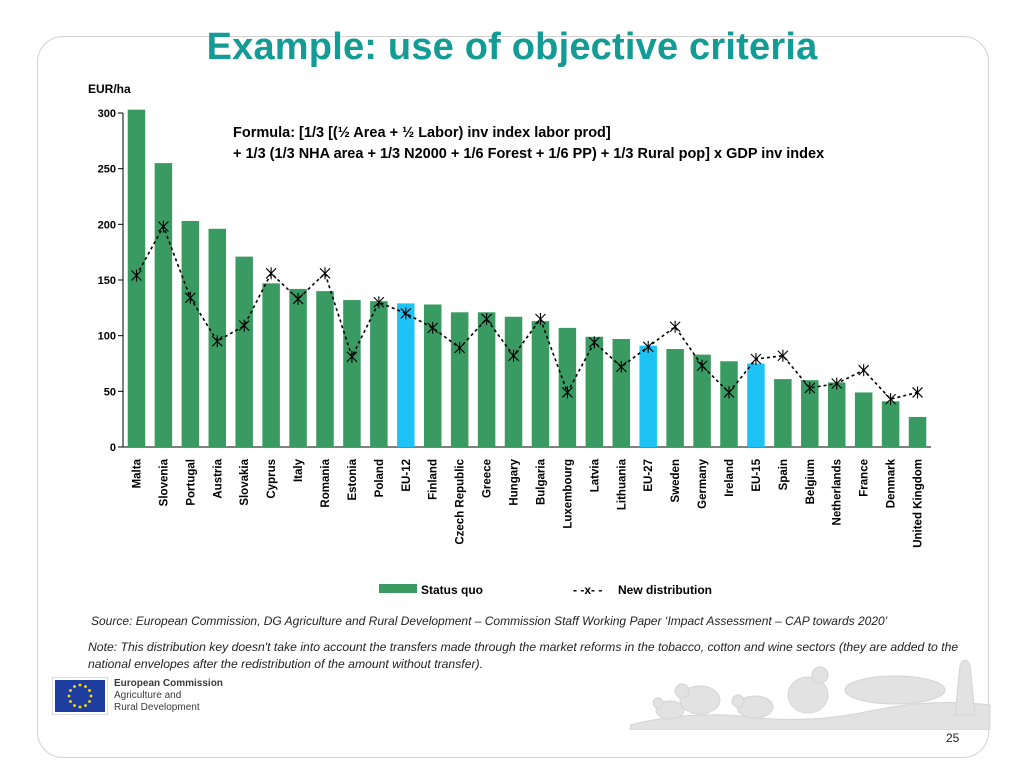  What do you see at coordinates (191, 482) in the screenshot?
I see `x-tick-label-portugal: Portugal` at bounding box center [191, 482].